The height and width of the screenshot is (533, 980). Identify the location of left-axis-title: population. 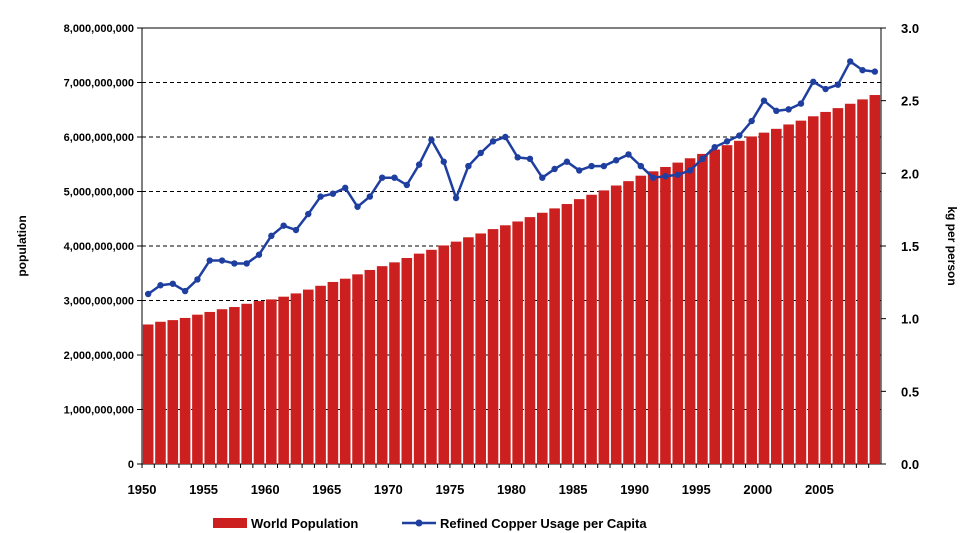
(22, 245).